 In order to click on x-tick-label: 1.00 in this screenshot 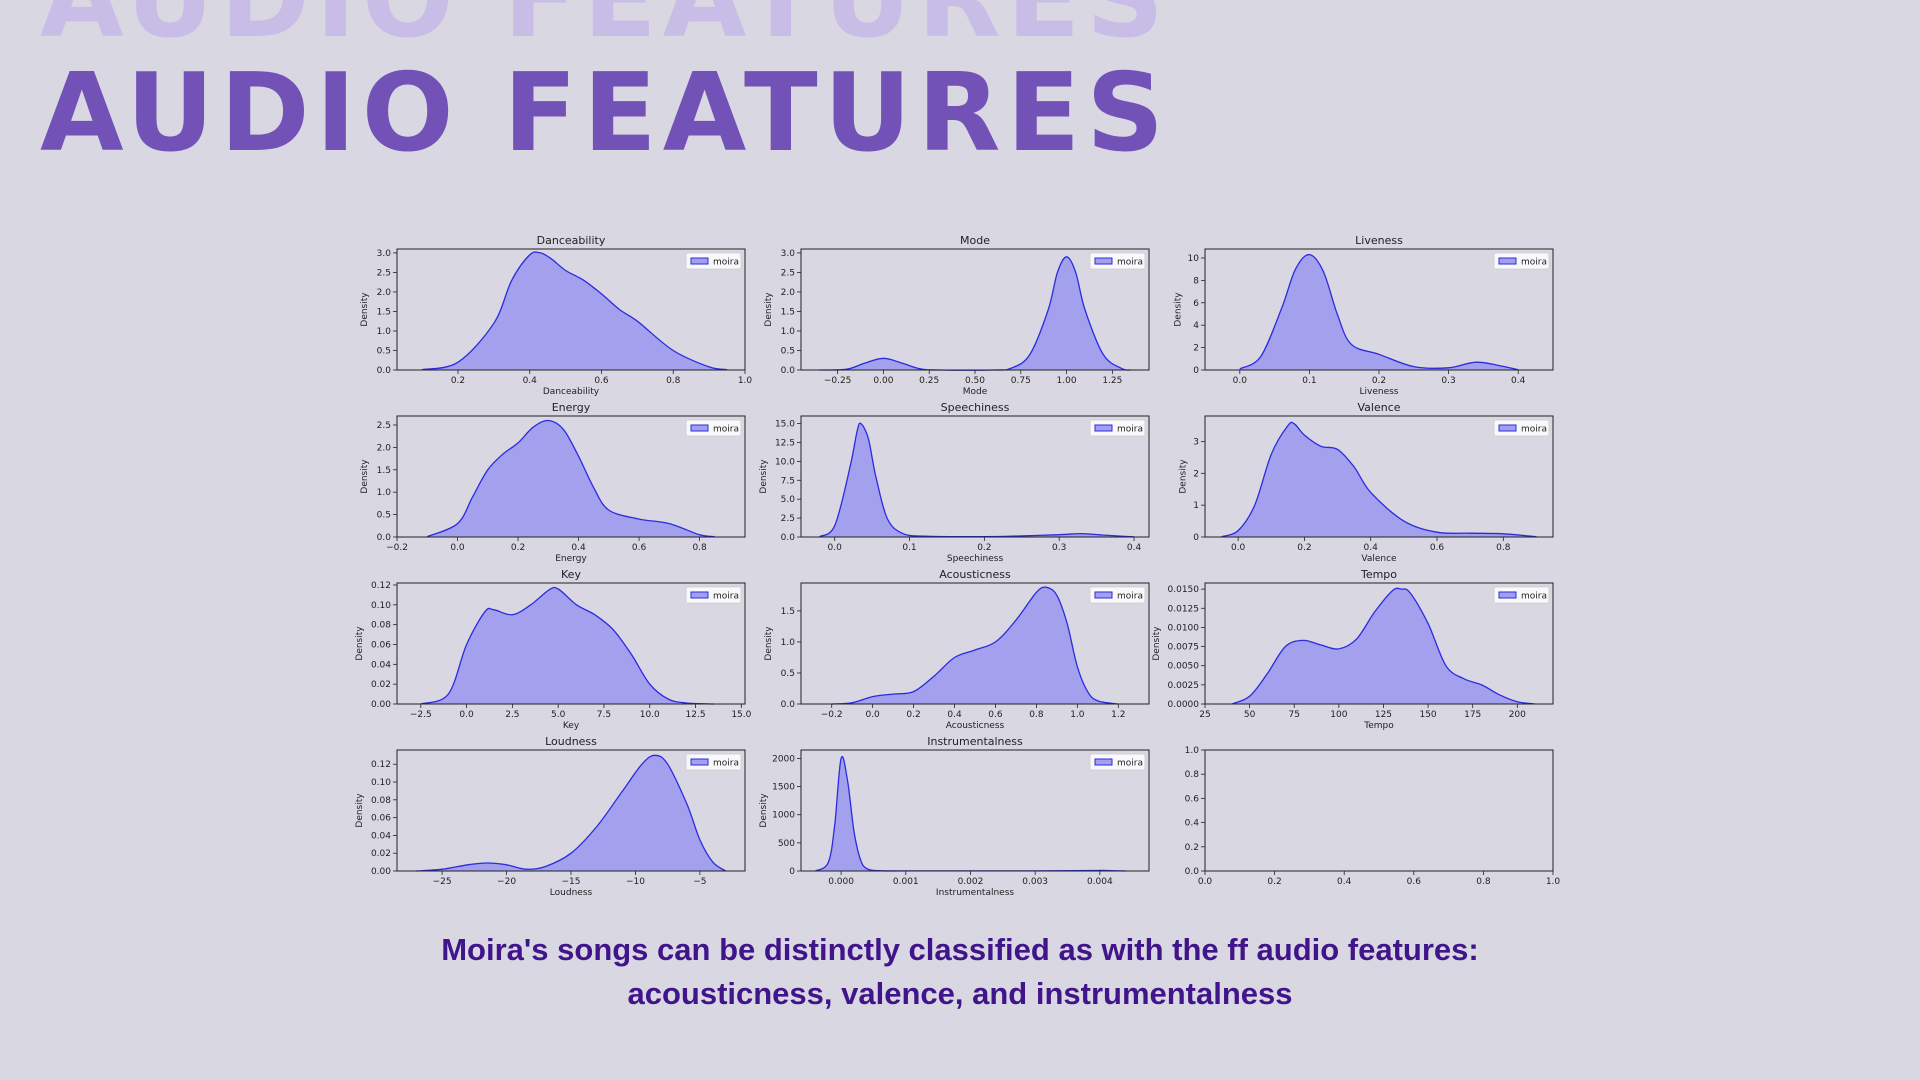, I will do `click(1067, 381)`.